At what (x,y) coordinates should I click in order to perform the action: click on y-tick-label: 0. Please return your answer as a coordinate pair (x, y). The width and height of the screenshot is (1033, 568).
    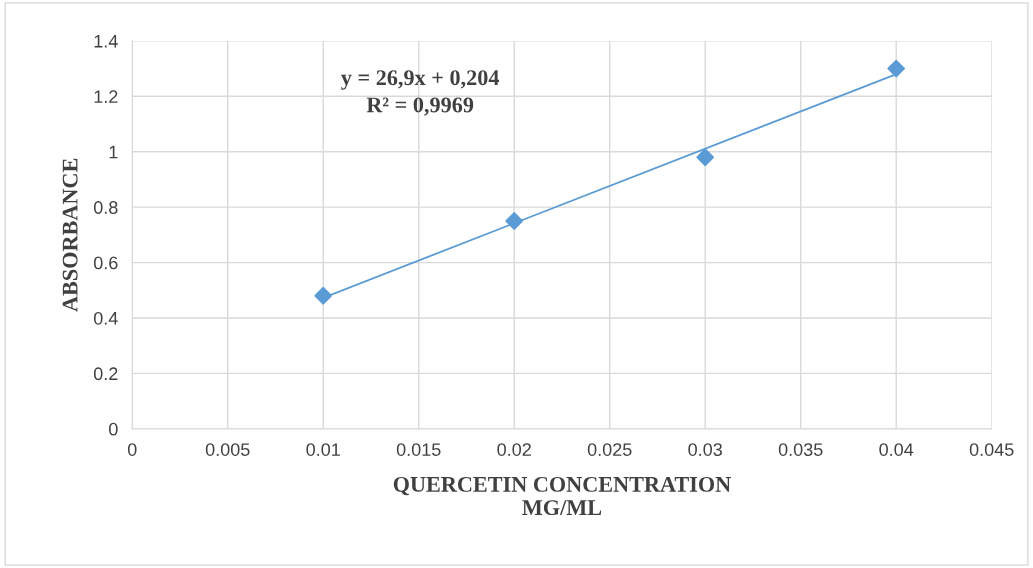
    Looking at the image, I should click on (113, 429).